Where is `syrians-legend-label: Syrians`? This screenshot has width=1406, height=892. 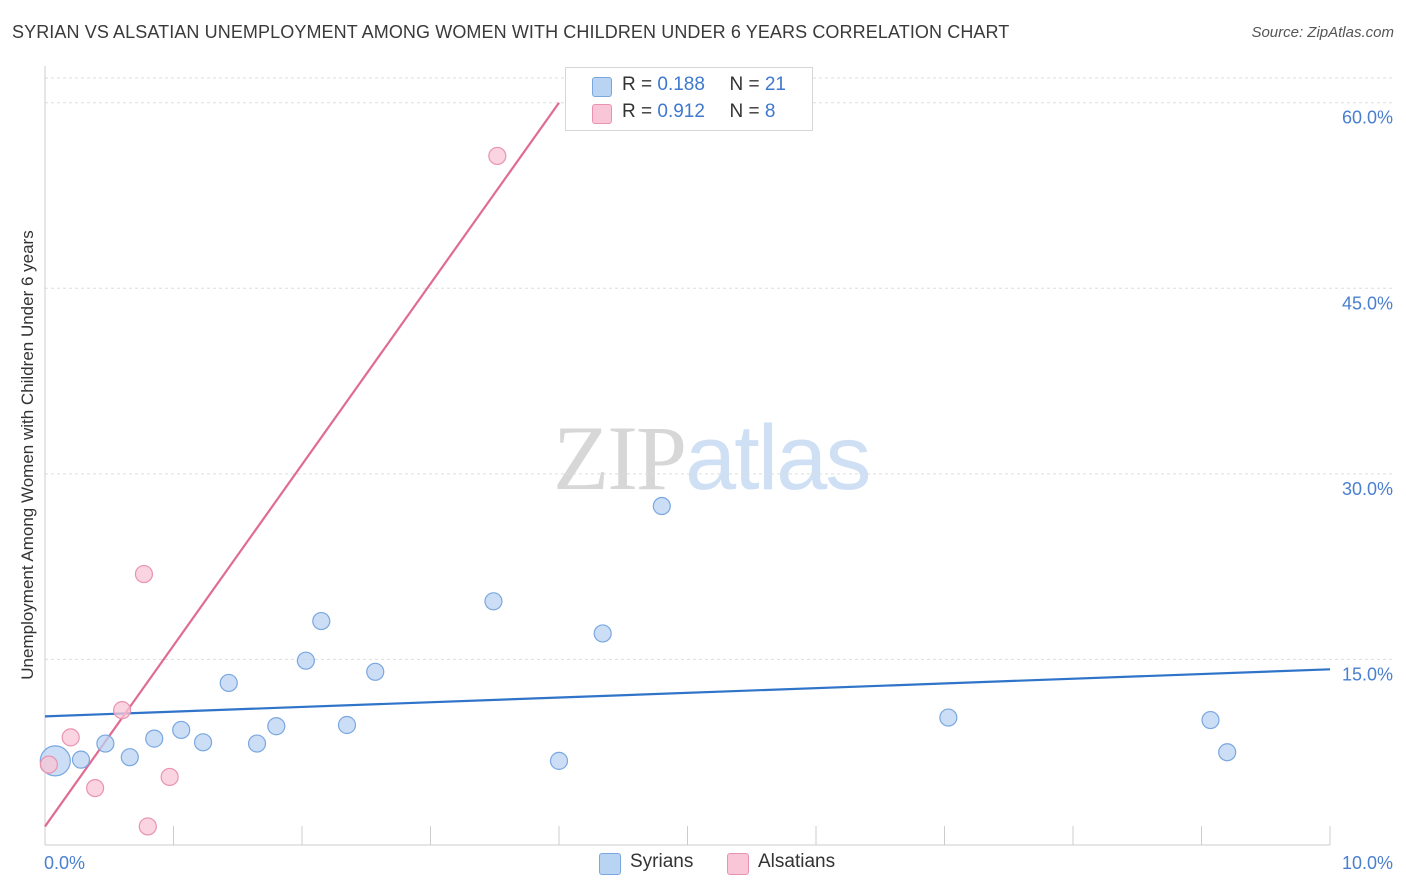 syrians-legend-label: Syrians is located at coordinates (662, 861).